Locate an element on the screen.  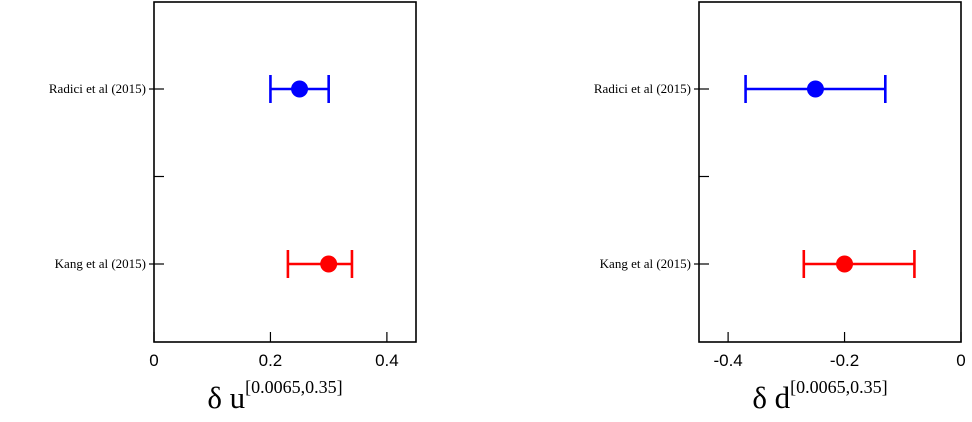
x-axis-label: δ u[0.0065,0.35] is located at coordinates (274, 396).